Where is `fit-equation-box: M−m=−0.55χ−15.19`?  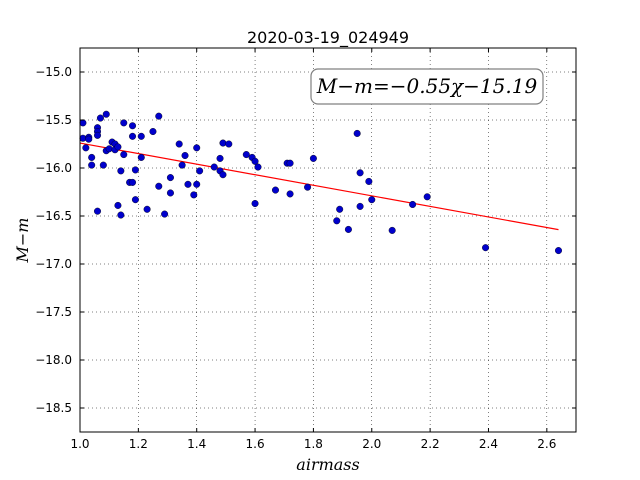
fit-equation-box: M−m=−0.55χ−15.19 is located at coordinates (427, 86).